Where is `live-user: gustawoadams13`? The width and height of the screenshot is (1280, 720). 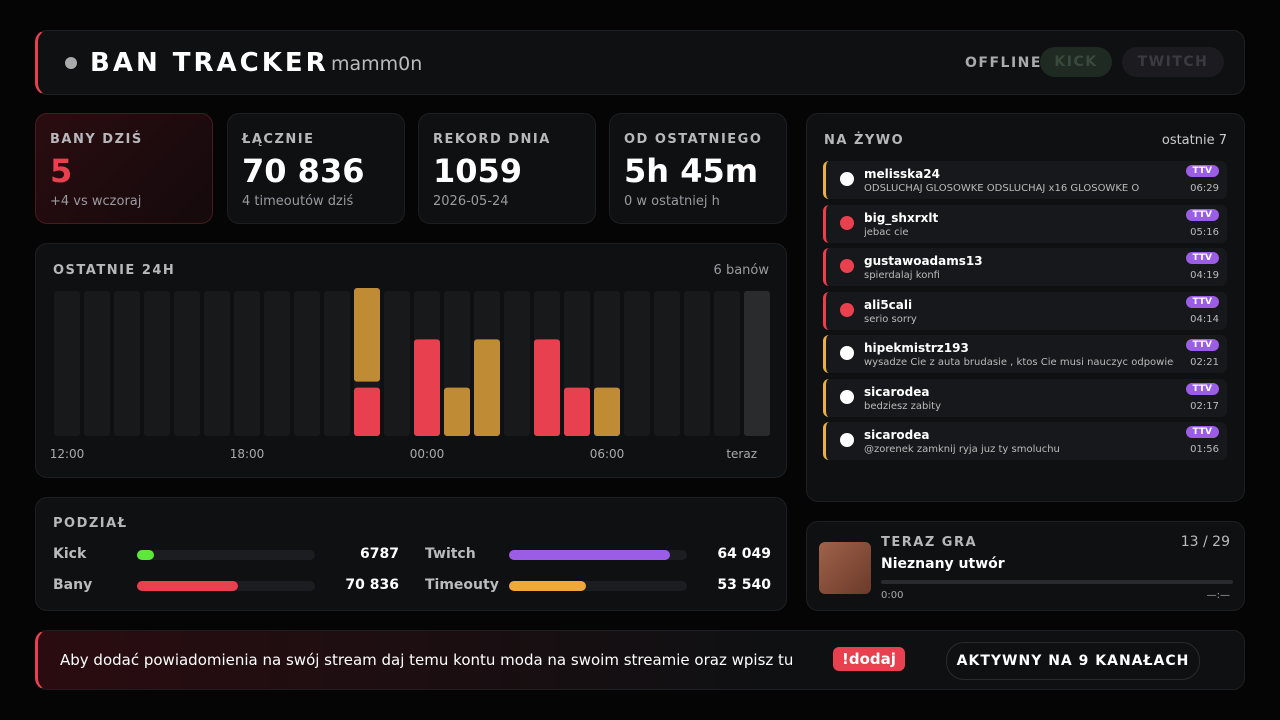
live-user: gustawoadams13 is located at coordinates (923, 261).